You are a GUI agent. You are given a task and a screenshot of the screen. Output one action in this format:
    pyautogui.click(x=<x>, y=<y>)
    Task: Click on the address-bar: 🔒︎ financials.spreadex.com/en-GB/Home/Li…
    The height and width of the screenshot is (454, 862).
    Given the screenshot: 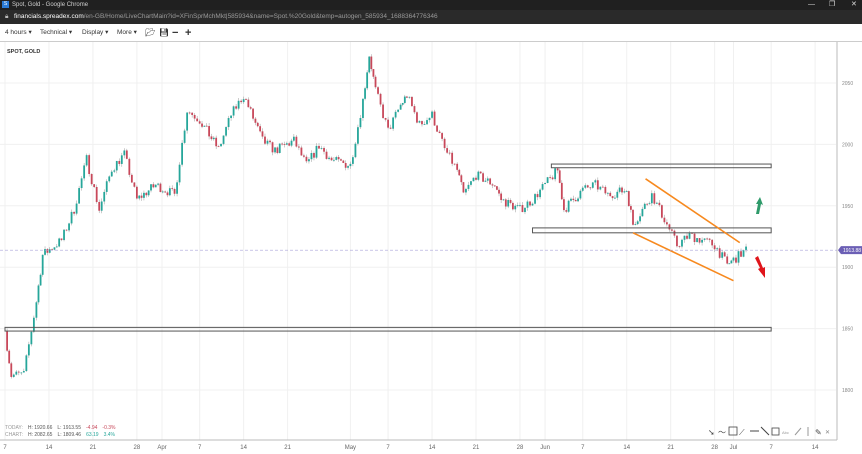 What is the action you would take?
    pyautogui.click(x=431, y=17)
    